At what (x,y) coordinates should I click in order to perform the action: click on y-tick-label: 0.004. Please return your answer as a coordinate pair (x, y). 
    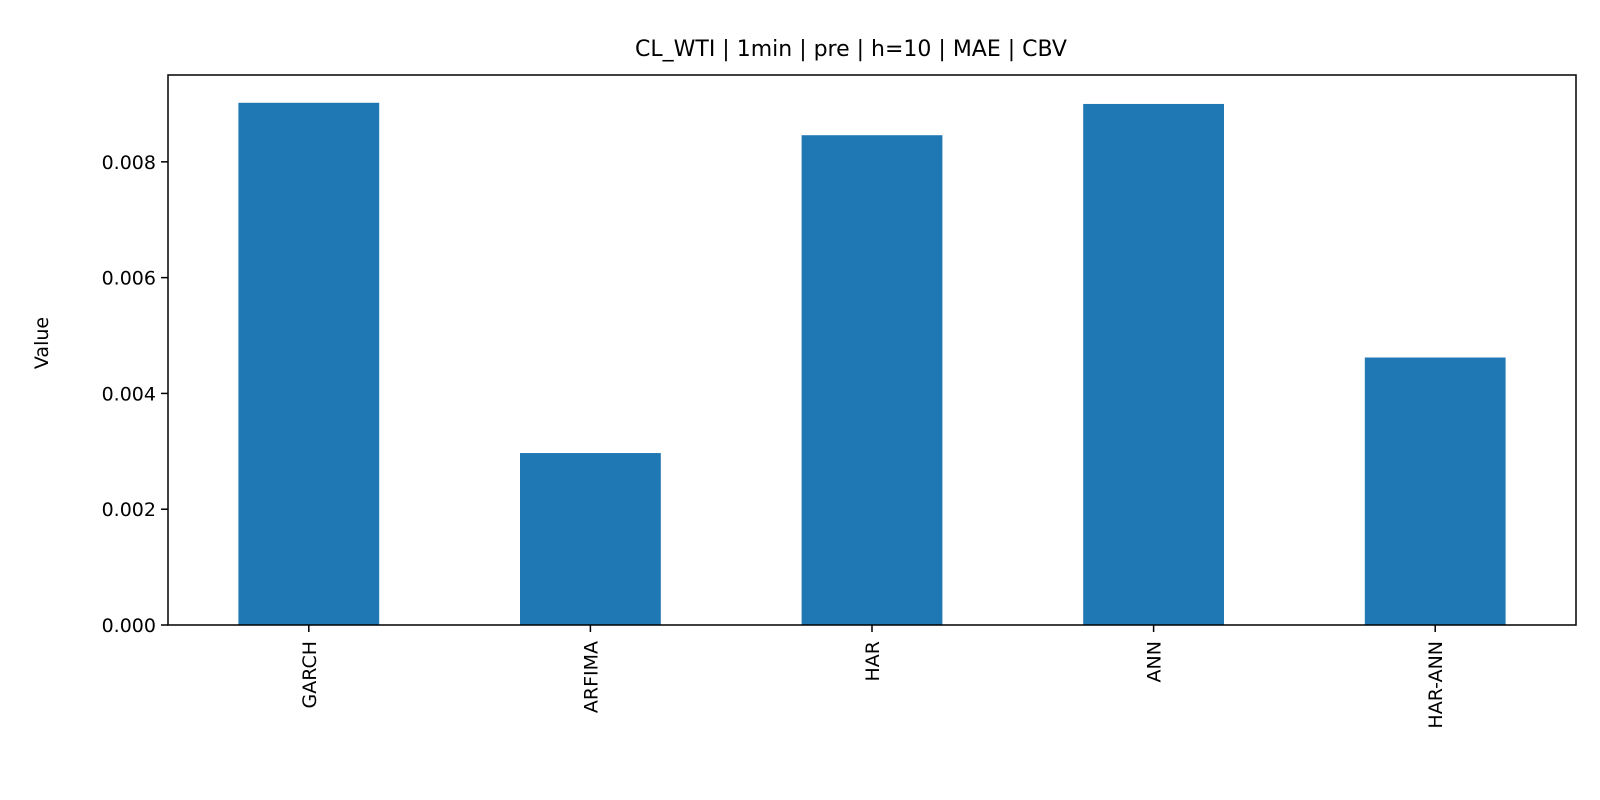
    Looking at the image, I should click on (129, 394).